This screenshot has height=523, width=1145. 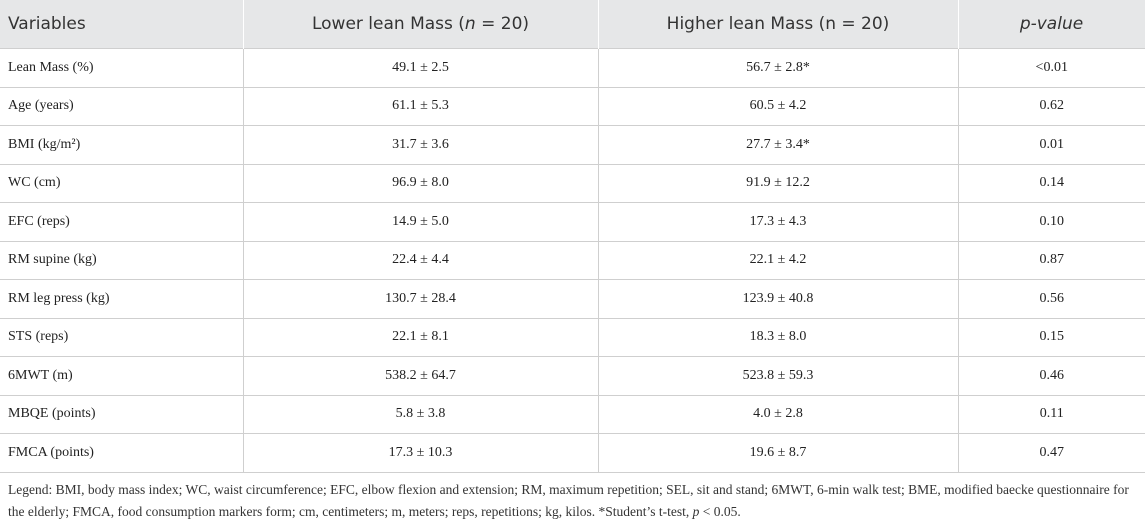 What do you see at coordinates (1051, 68) in the screenshot?
I see `table-cell: <0.01` at bounding box center [1051, 68].